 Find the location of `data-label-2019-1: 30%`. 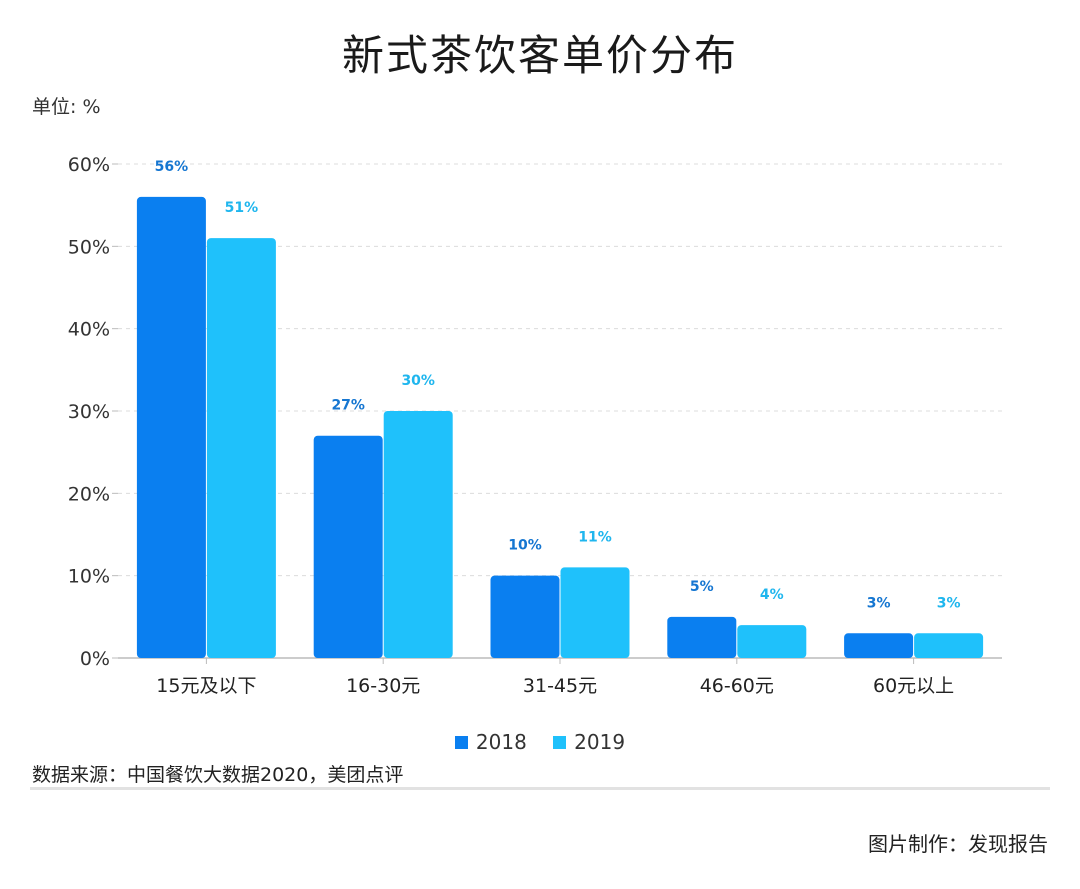

data-label-2019-1: 30% is located at coordinates (418, 381).